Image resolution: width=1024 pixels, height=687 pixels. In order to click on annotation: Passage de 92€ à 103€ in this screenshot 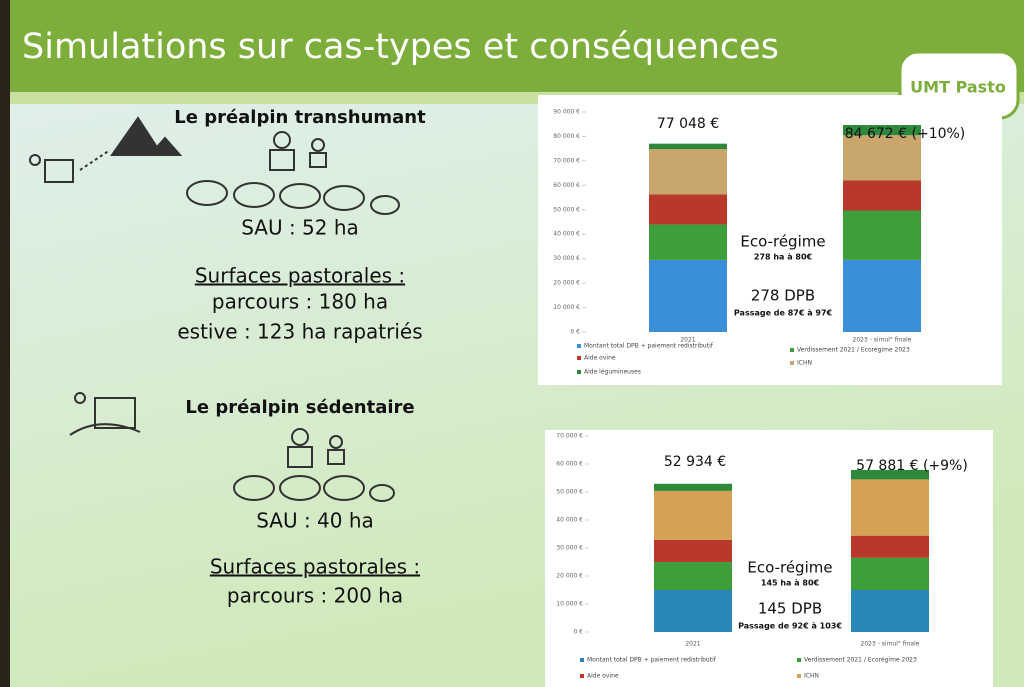, I will do `click(790, 626)`.